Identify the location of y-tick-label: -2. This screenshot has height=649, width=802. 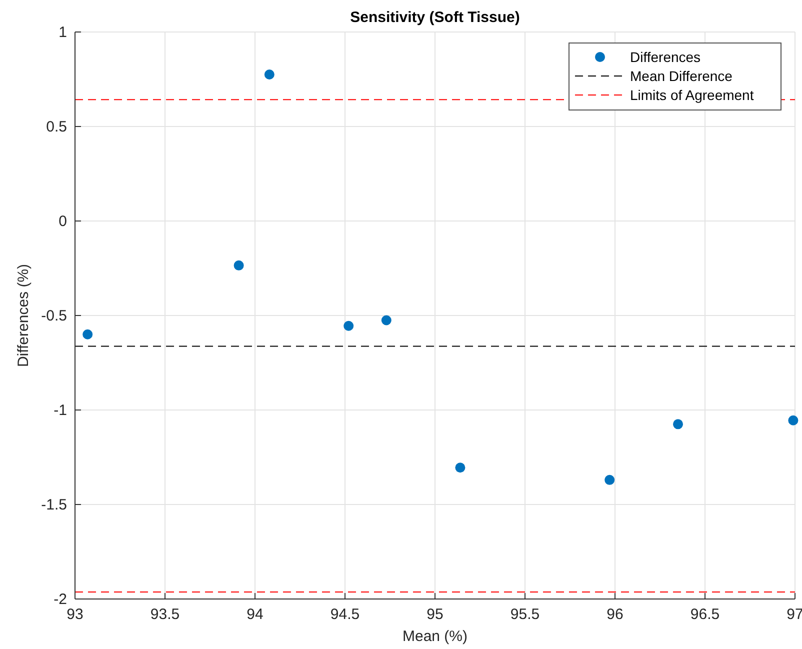
(60, 599).